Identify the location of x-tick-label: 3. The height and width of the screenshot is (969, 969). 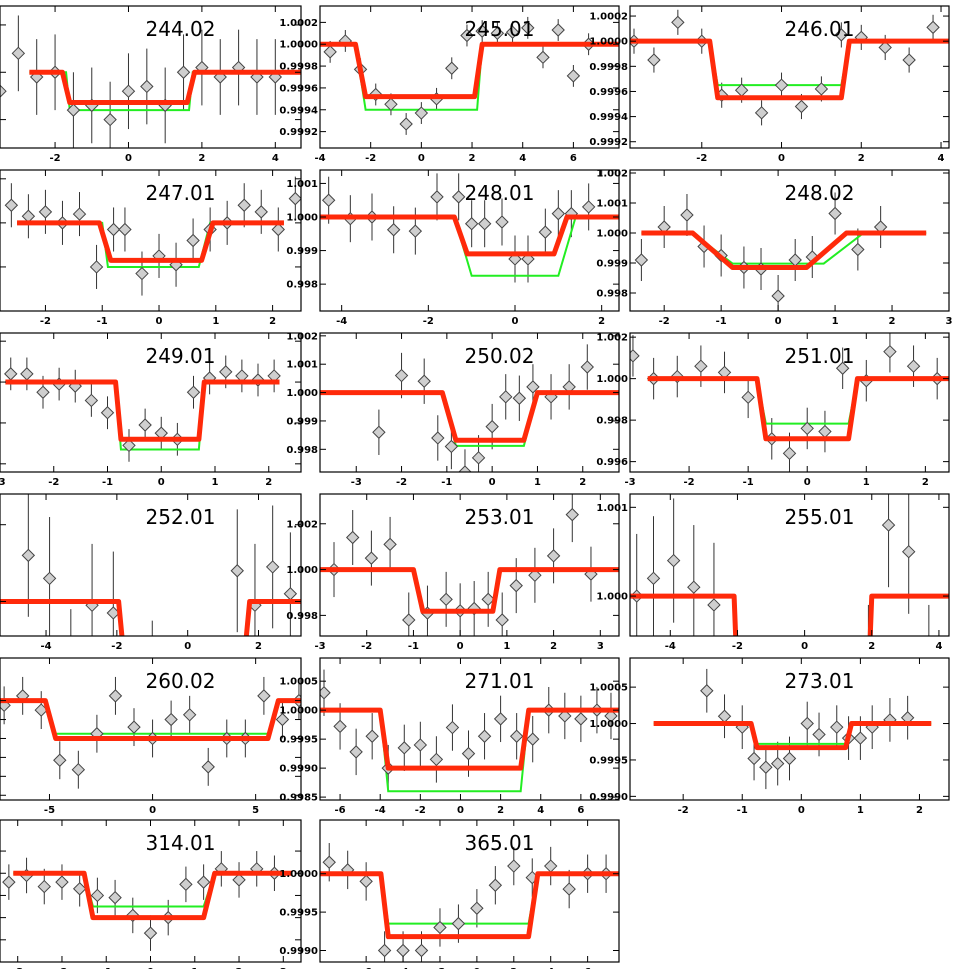
(600, 646).